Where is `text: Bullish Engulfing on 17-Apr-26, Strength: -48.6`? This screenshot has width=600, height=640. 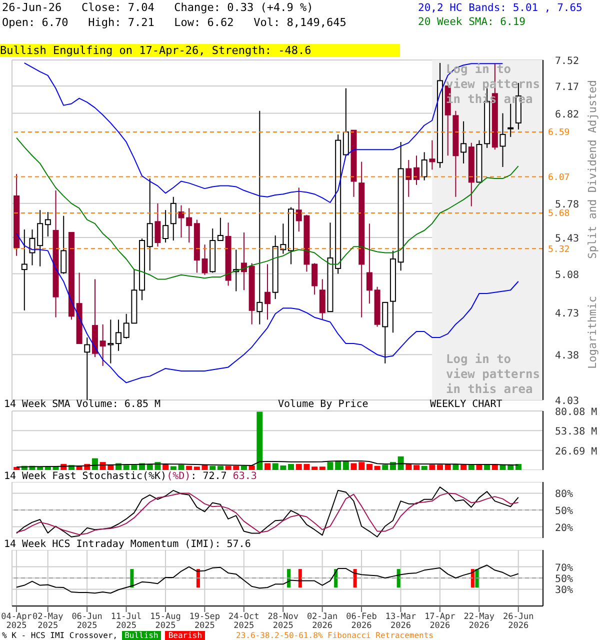
text: Bullish Engulfing on 17-Apr-26, Strength: -48.6 is located at coordinates (200, 50).